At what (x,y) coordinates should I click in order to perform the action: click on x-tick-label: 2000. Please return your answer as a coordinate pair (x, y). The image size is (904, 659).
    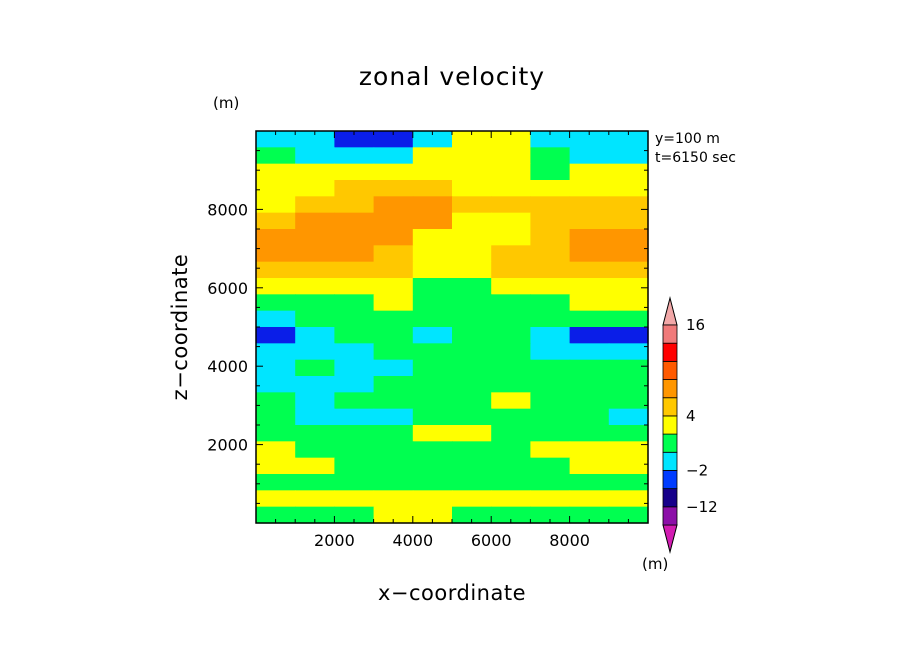
    Looking at the image, I should click on (334, 540).